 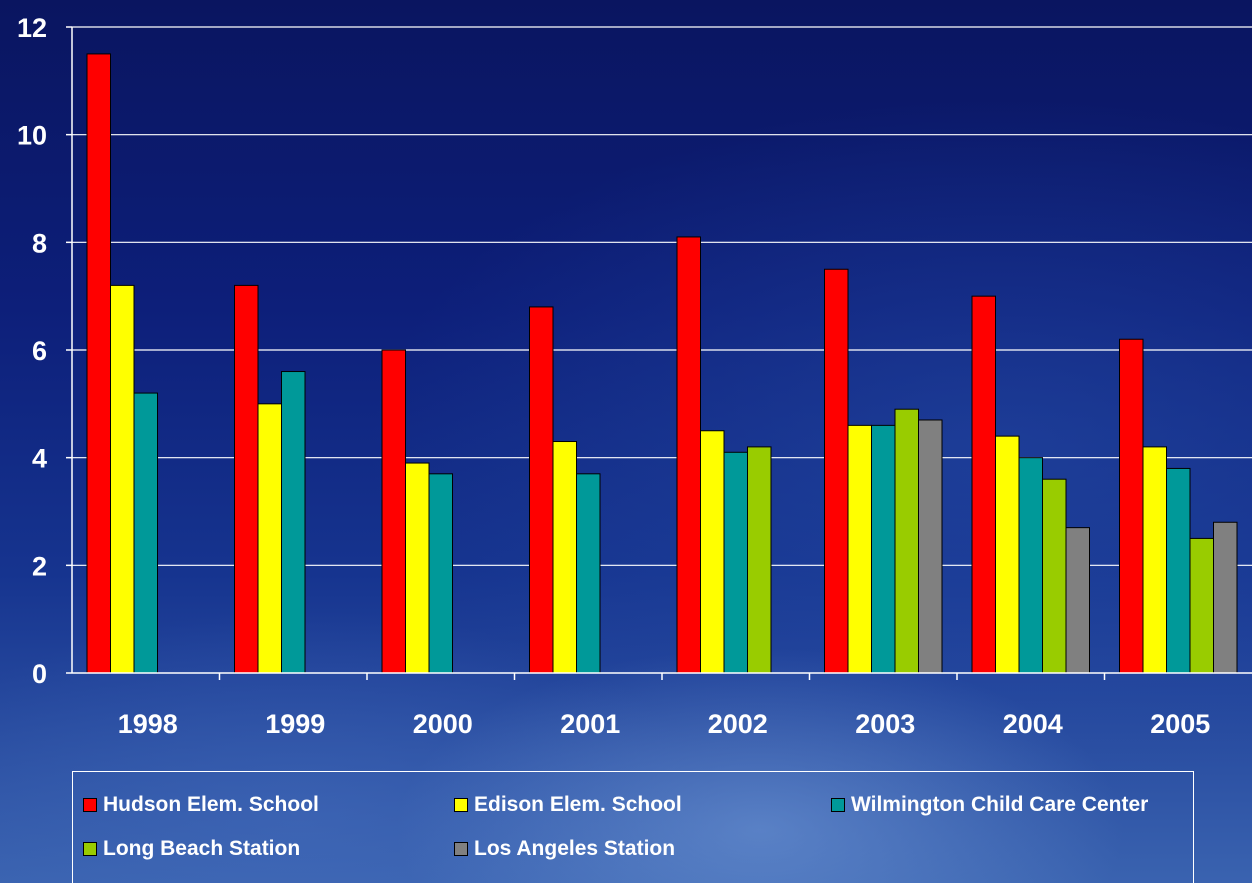 I want to click on legend-label-edison: Edison Elem. School, so click(x=578, y=804).